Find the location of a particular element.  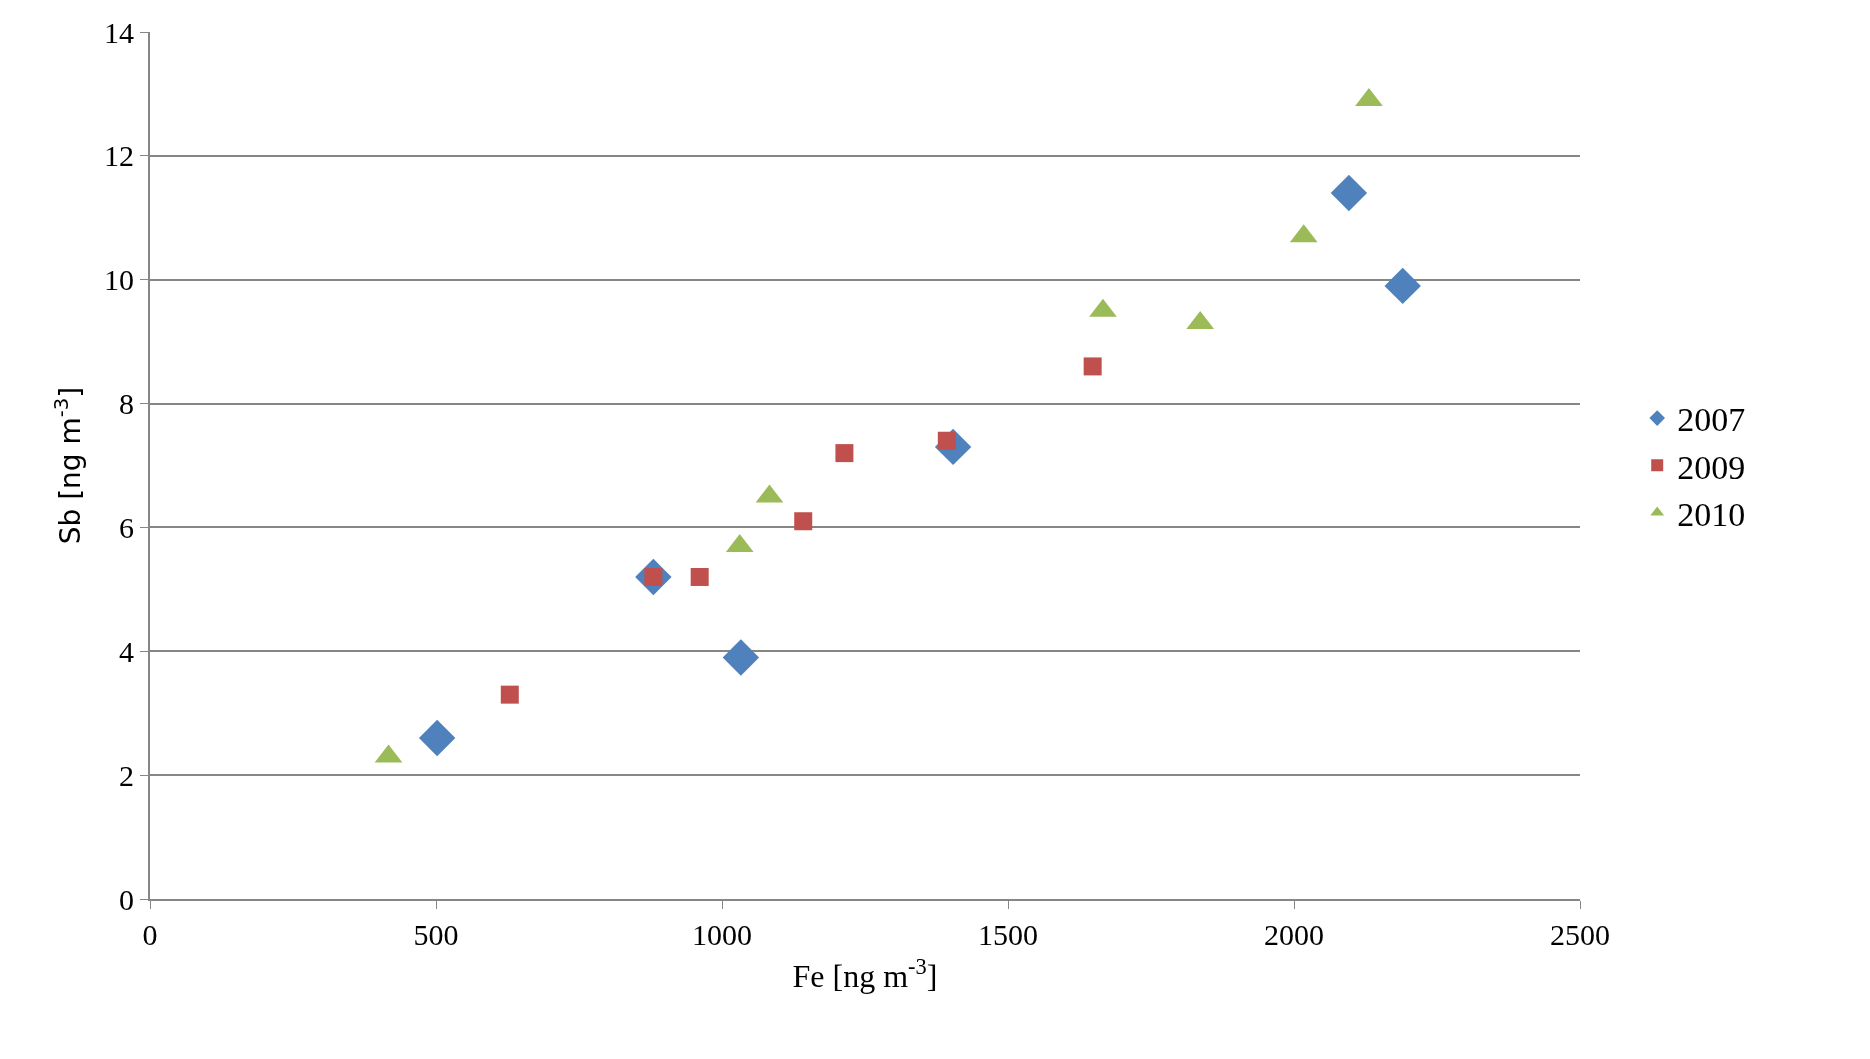

y-tick-label: 14 is located at coordinates (119, 32).